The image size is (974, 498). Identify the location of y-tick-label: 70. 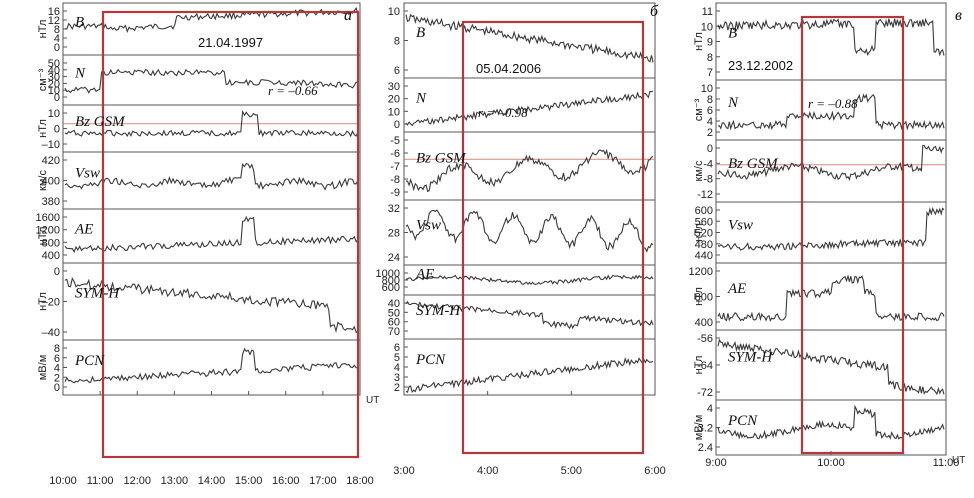
(394, 332).